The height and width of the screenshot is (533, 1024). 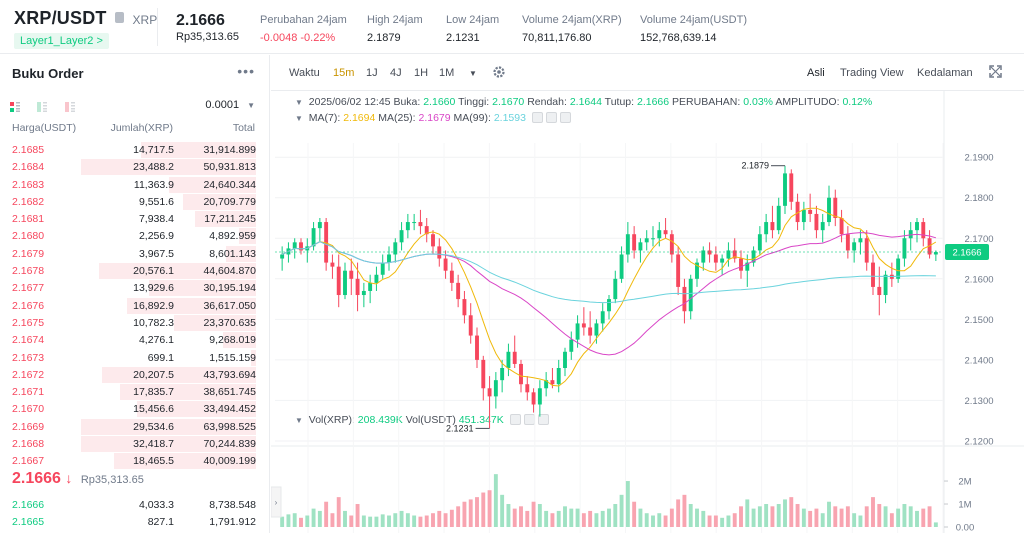 I want to click on view-depth: Kedalaman, so click(x=945, y=73).